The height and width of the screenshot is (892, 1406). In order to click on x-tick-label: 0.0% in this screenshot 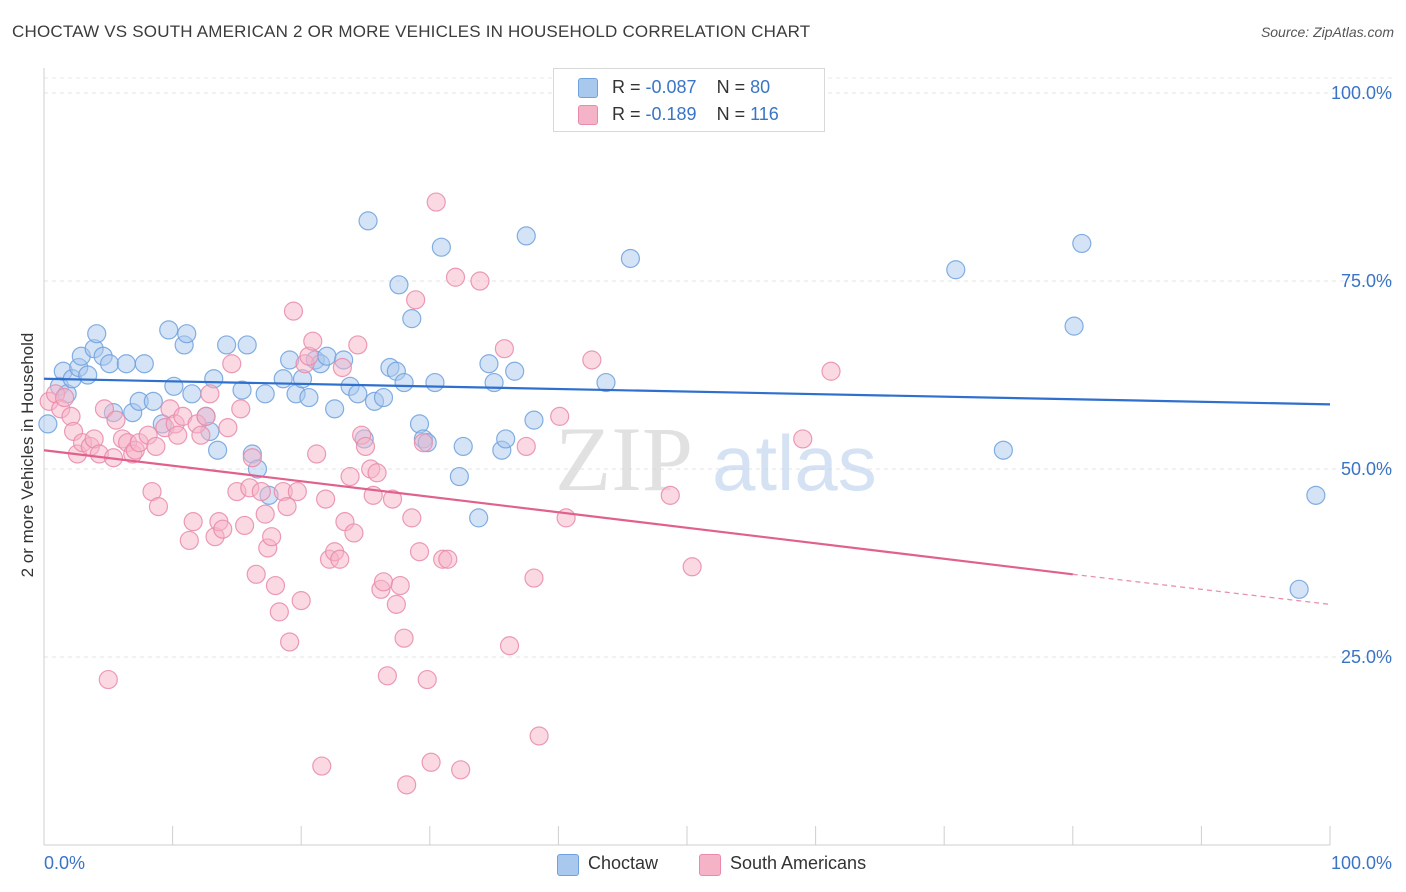, I will do `click(64, 863)`.